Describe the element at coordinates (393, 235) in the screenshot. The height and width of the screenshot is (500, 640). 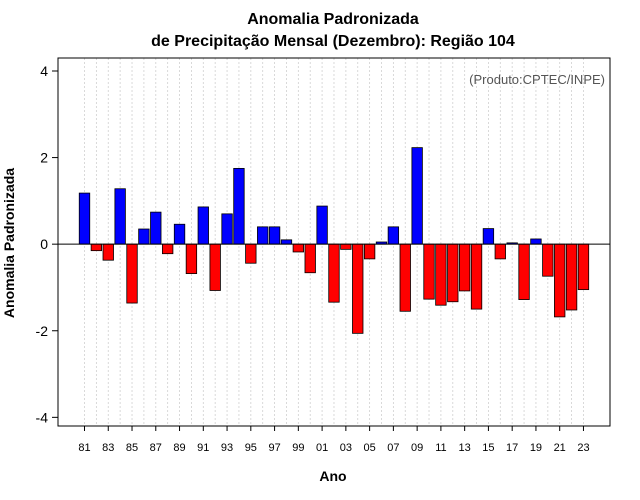
I see `bar-2007` at that location.